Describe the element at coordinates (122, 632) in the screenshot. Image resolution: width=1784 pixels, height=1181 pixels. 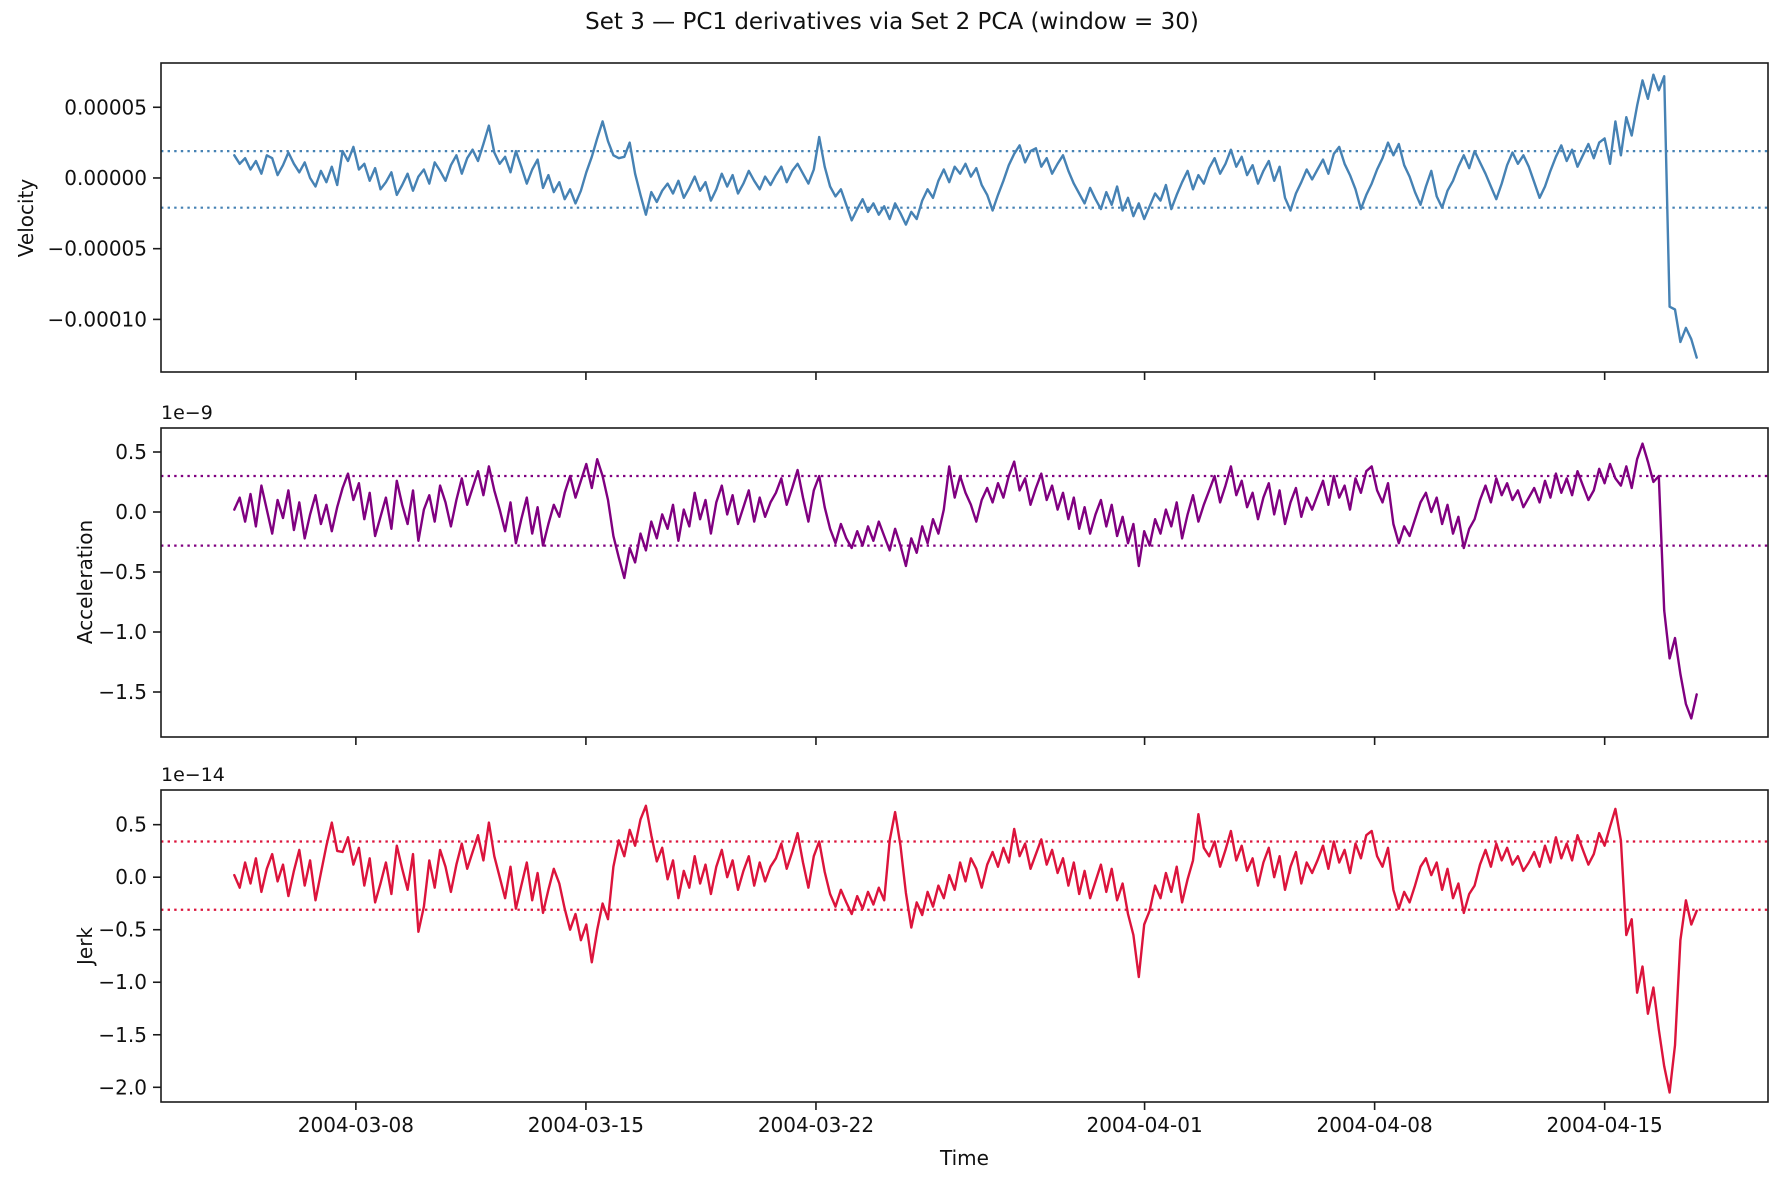
I see `acceleration-y-tick-label: −1.0` at that location.